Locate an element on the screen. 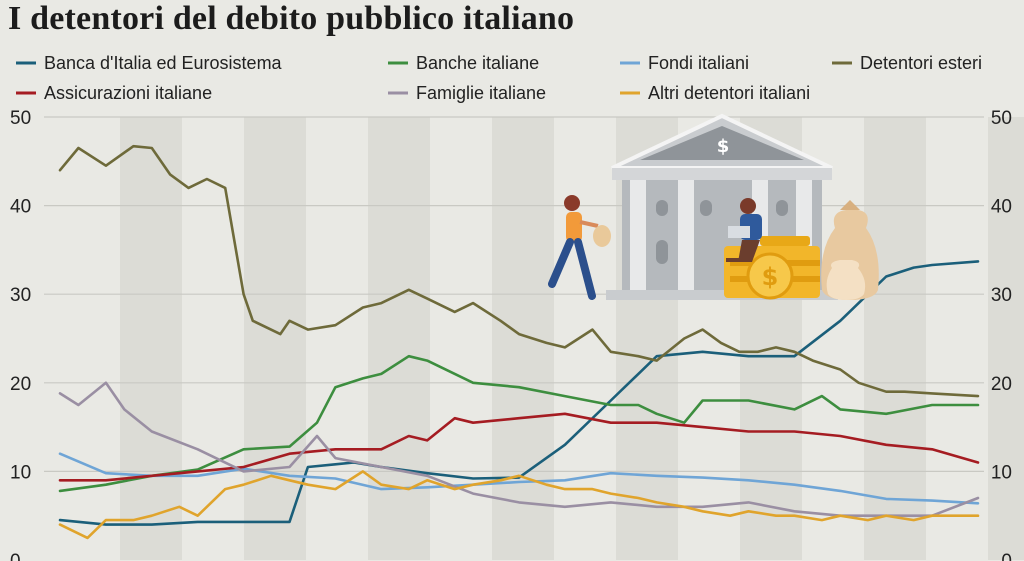  y-tick-left: 30 is located at coordinates (20, 295).